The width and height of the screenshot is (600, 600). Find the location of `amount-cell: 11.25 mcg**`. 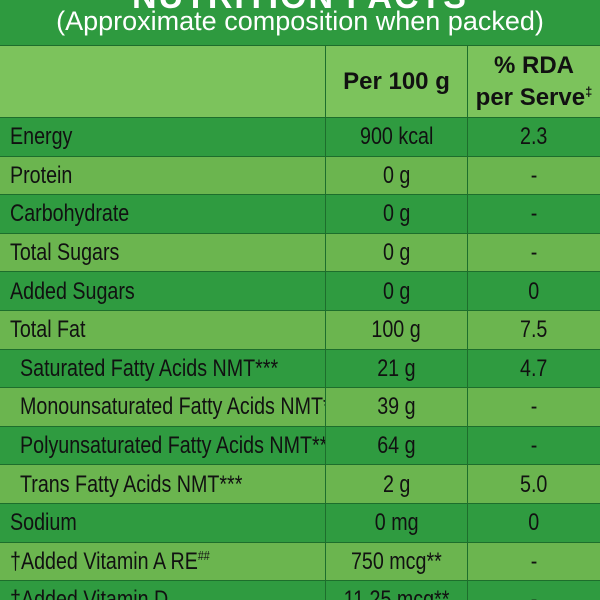

amount-cell: 11.25 mcg** is located at coordinates (397, 590).